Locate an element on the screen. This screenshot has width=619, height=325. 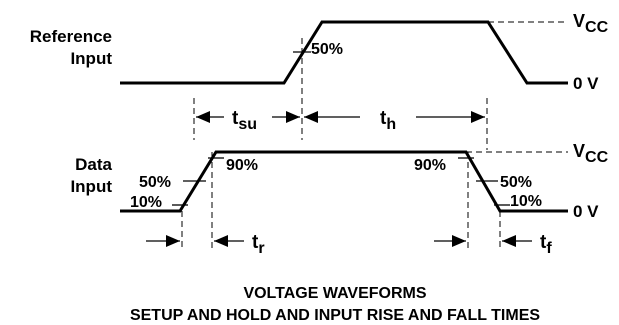
tsu-arrow-right-head is located at coordinates (293, 117).